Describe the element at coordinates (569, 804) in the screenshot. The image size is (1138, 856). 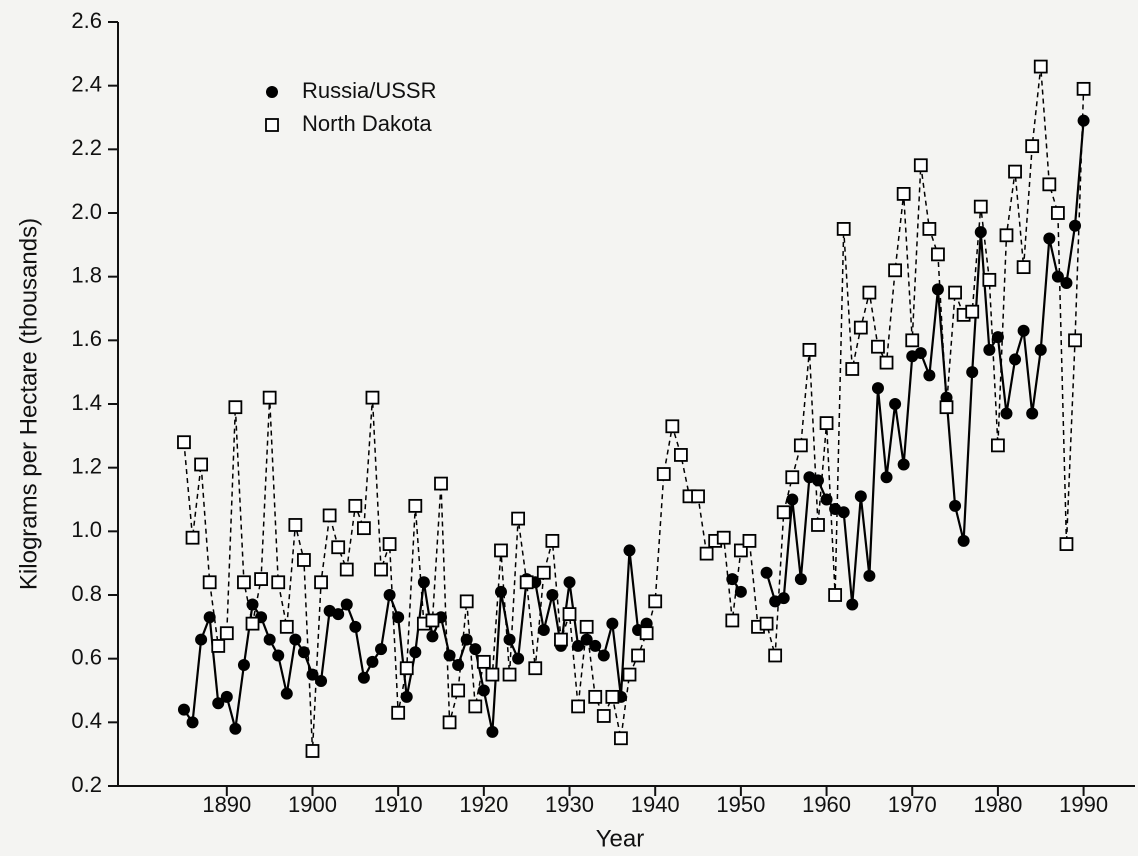
I see `x-tick-label: 1930` at that location.